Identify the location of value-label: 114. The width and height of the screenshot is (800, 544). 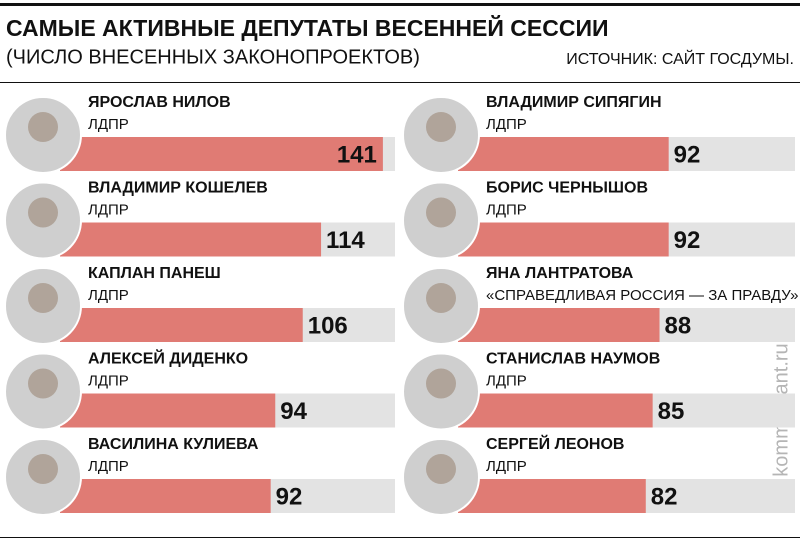
(345, 240).